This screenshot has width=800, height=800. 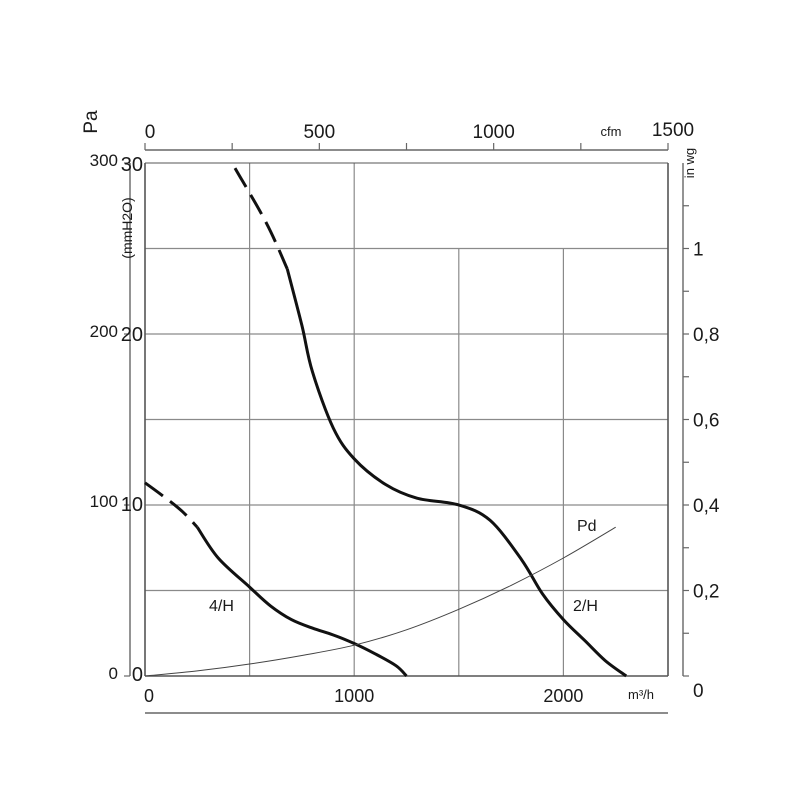 What do you see at coordinates (104, 160) in the screenshot?
I see `pa-tick-label: 300` at bounding box center [104, 160].